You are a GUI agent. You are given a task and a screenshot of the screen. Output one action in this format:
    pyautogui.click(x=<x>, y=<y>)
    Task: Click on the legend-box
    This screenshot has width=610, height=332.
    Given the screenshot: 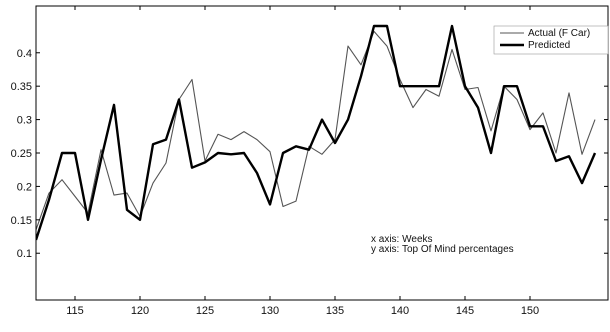 What is the action you would take?
    pyautogui.click(x=551, y=40)
    